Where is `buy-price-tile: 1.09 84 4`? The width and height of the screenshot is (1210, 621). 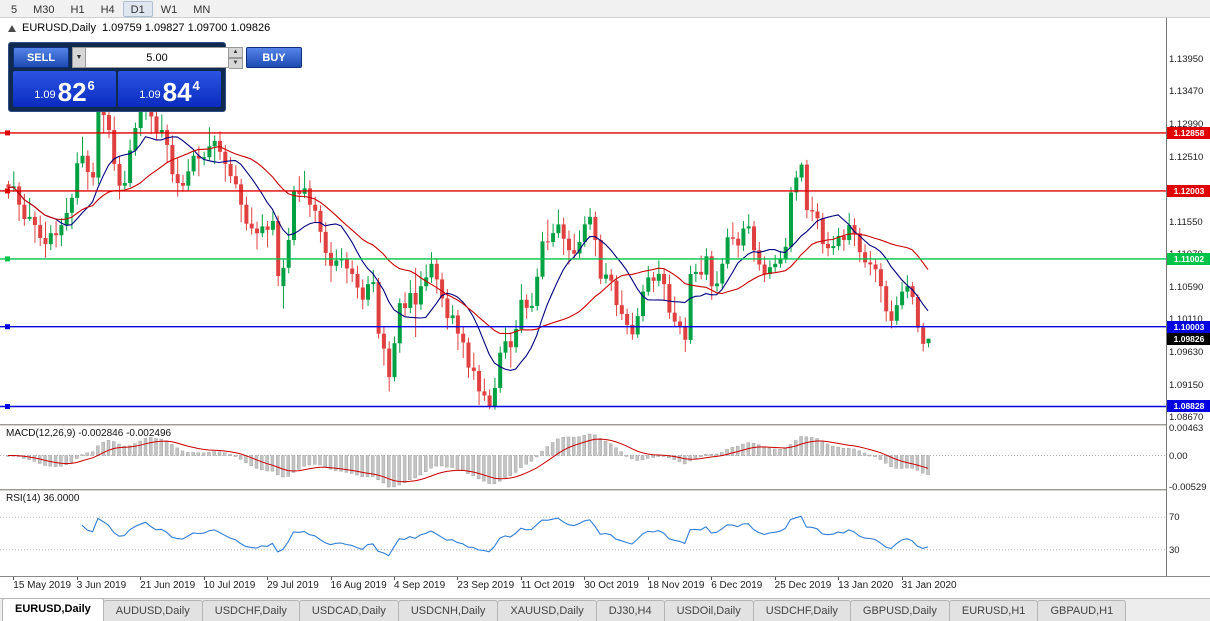
buy-price-tile: 1.09 84 4 is located at coordinates (169, 89).